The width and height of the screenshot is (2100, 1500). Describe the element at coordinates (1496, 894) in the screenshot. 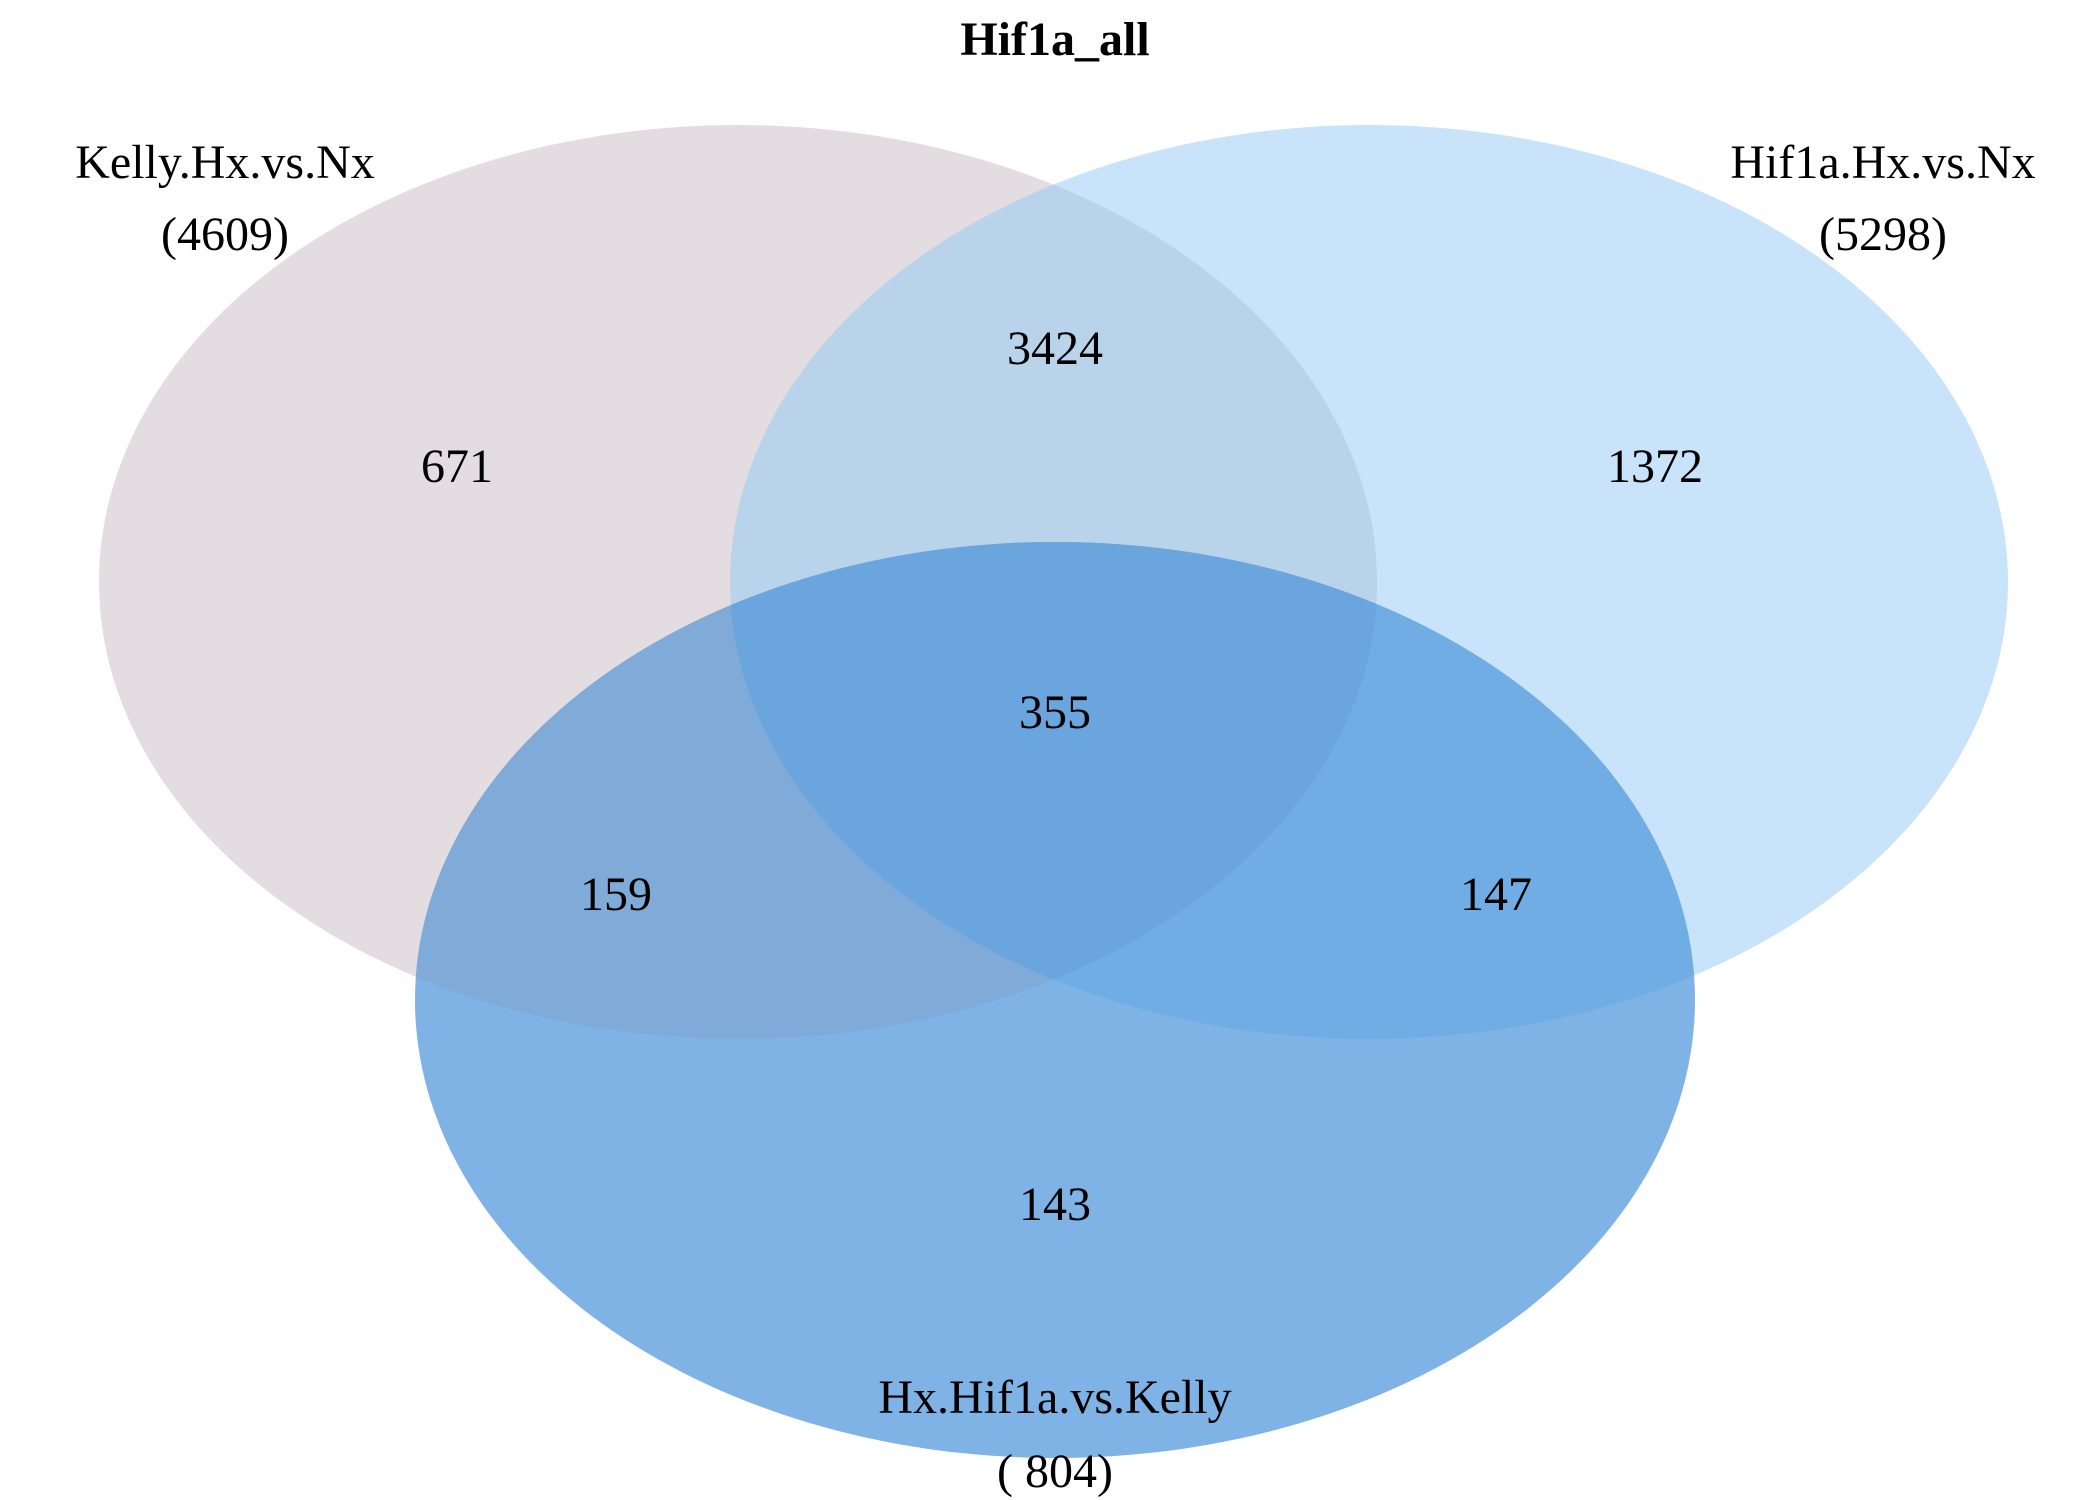

I see `count-bc: 147` at that location.